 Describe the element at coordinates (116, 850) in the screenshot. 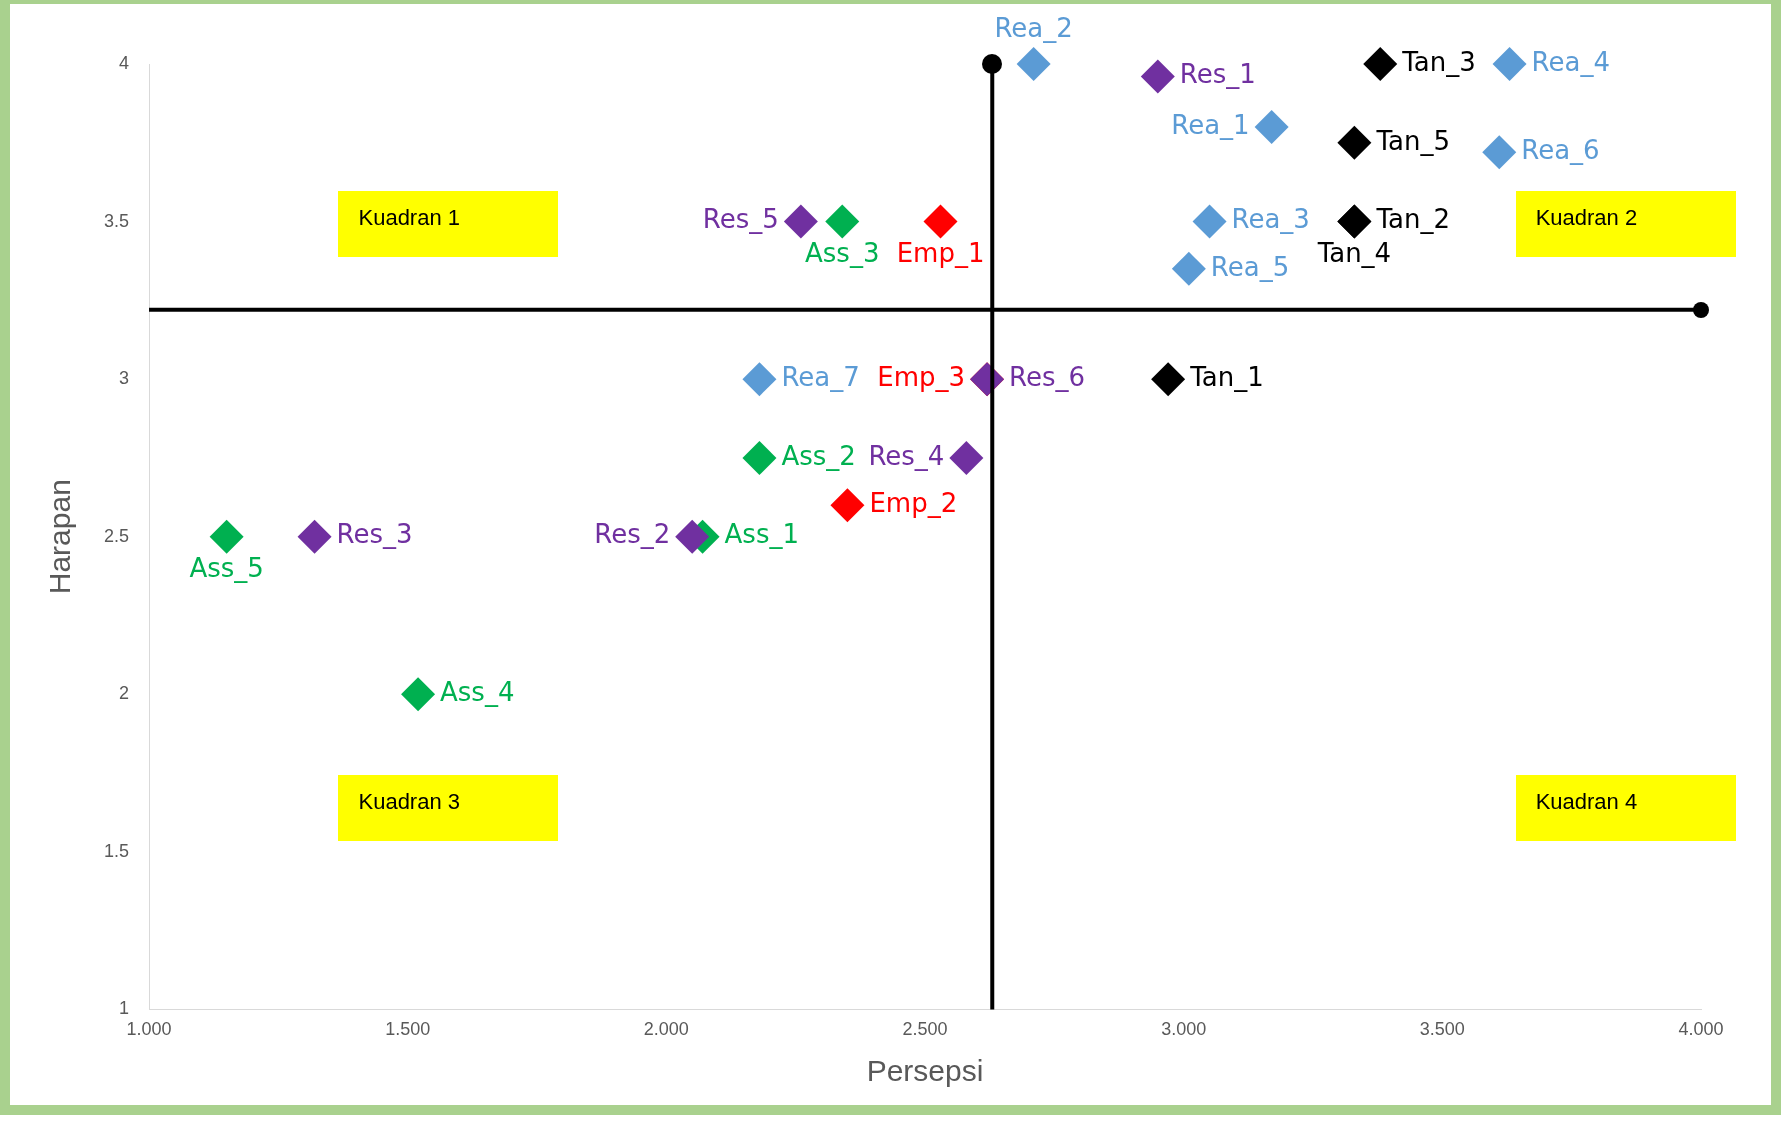

I see `y-tick-label: 1.5` at that location.